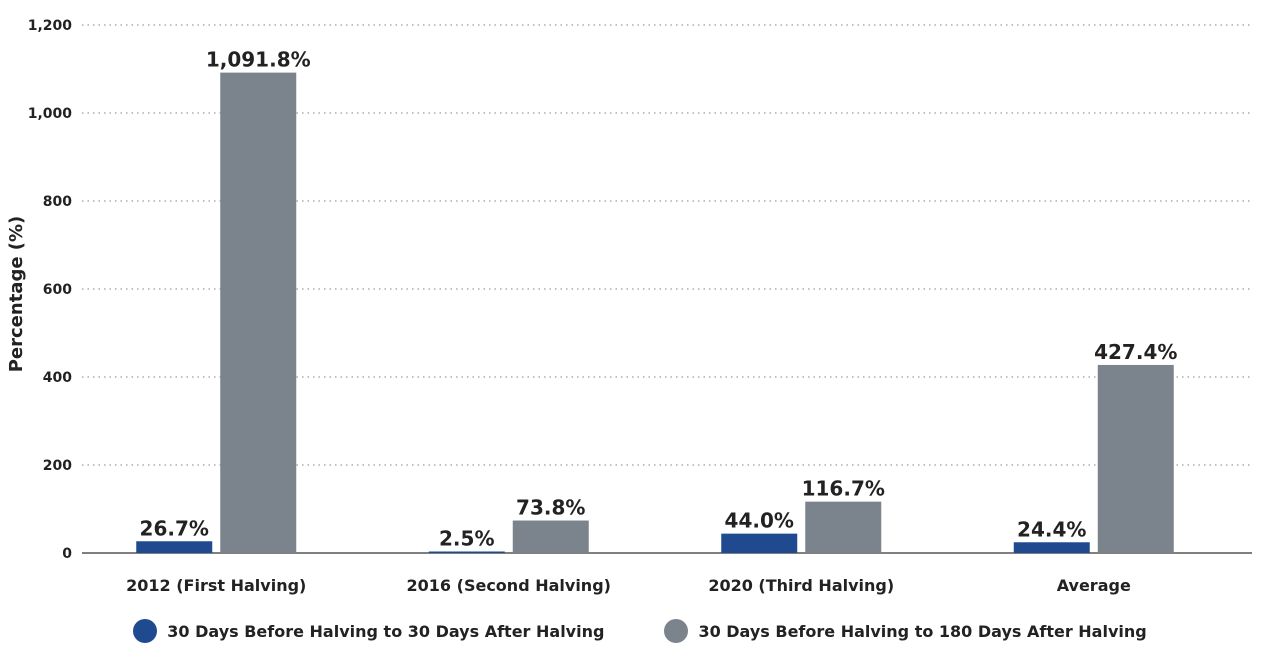 Image resolution: width=1280 pixels, height=648 pixels. What do you see at coordinates (550, 508) in the screenshot?
I see `data-label-series-2-cat-2: 73.8%` at bounding box center [550, 508].